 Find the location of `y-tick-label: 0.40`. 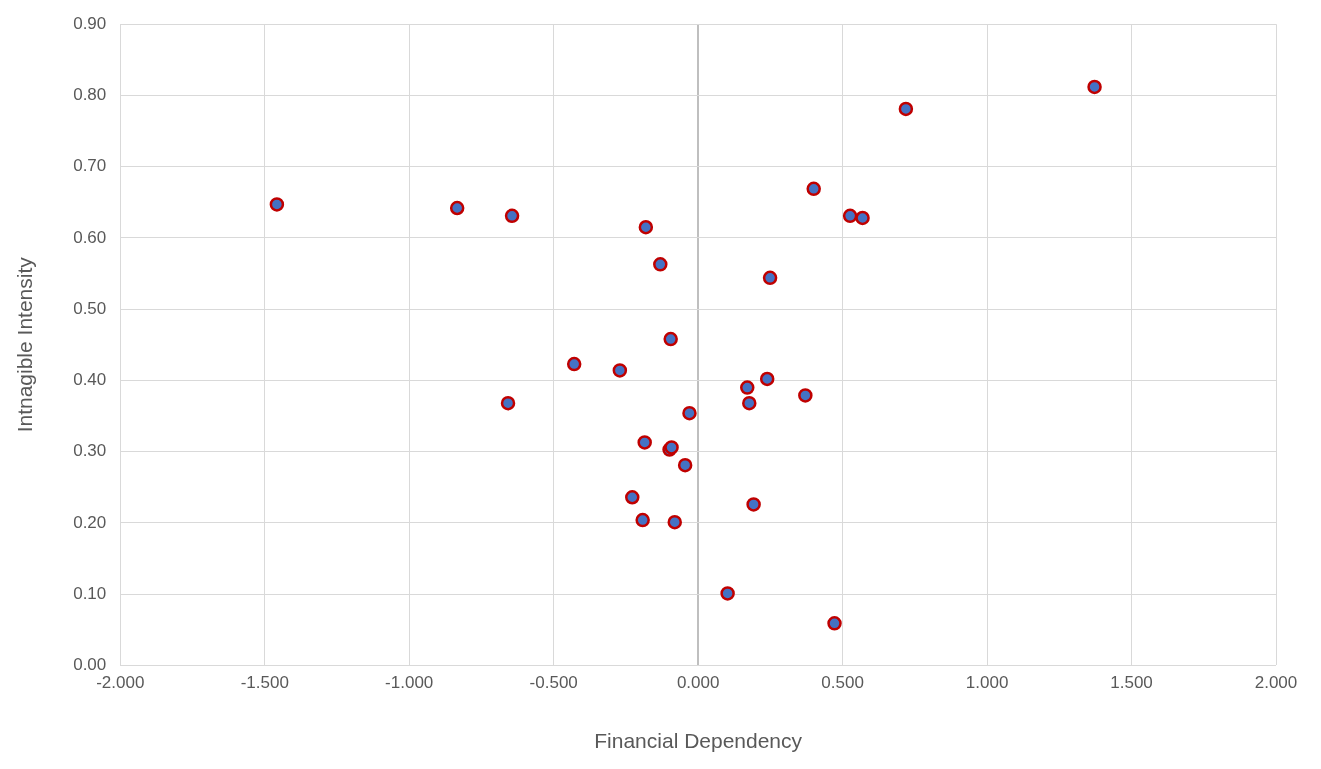

y-tick-label: 0.40 is located at coordinates (90, 380).